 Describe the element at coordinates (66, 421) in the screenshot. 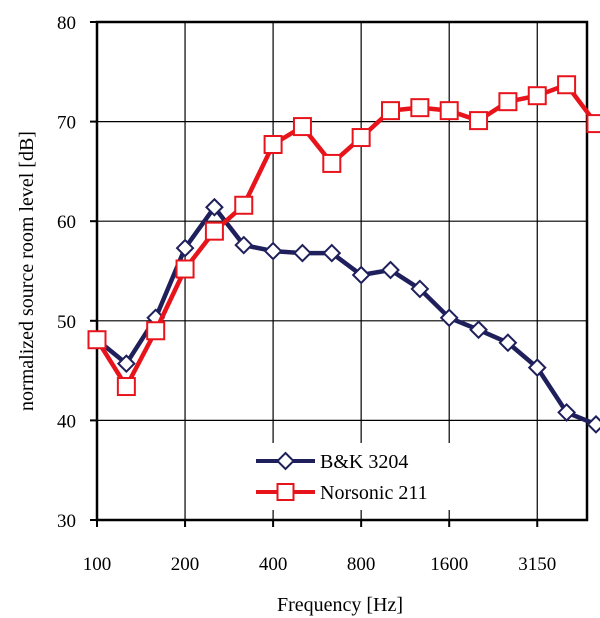

I see `y-tick-label: 40` at that location.